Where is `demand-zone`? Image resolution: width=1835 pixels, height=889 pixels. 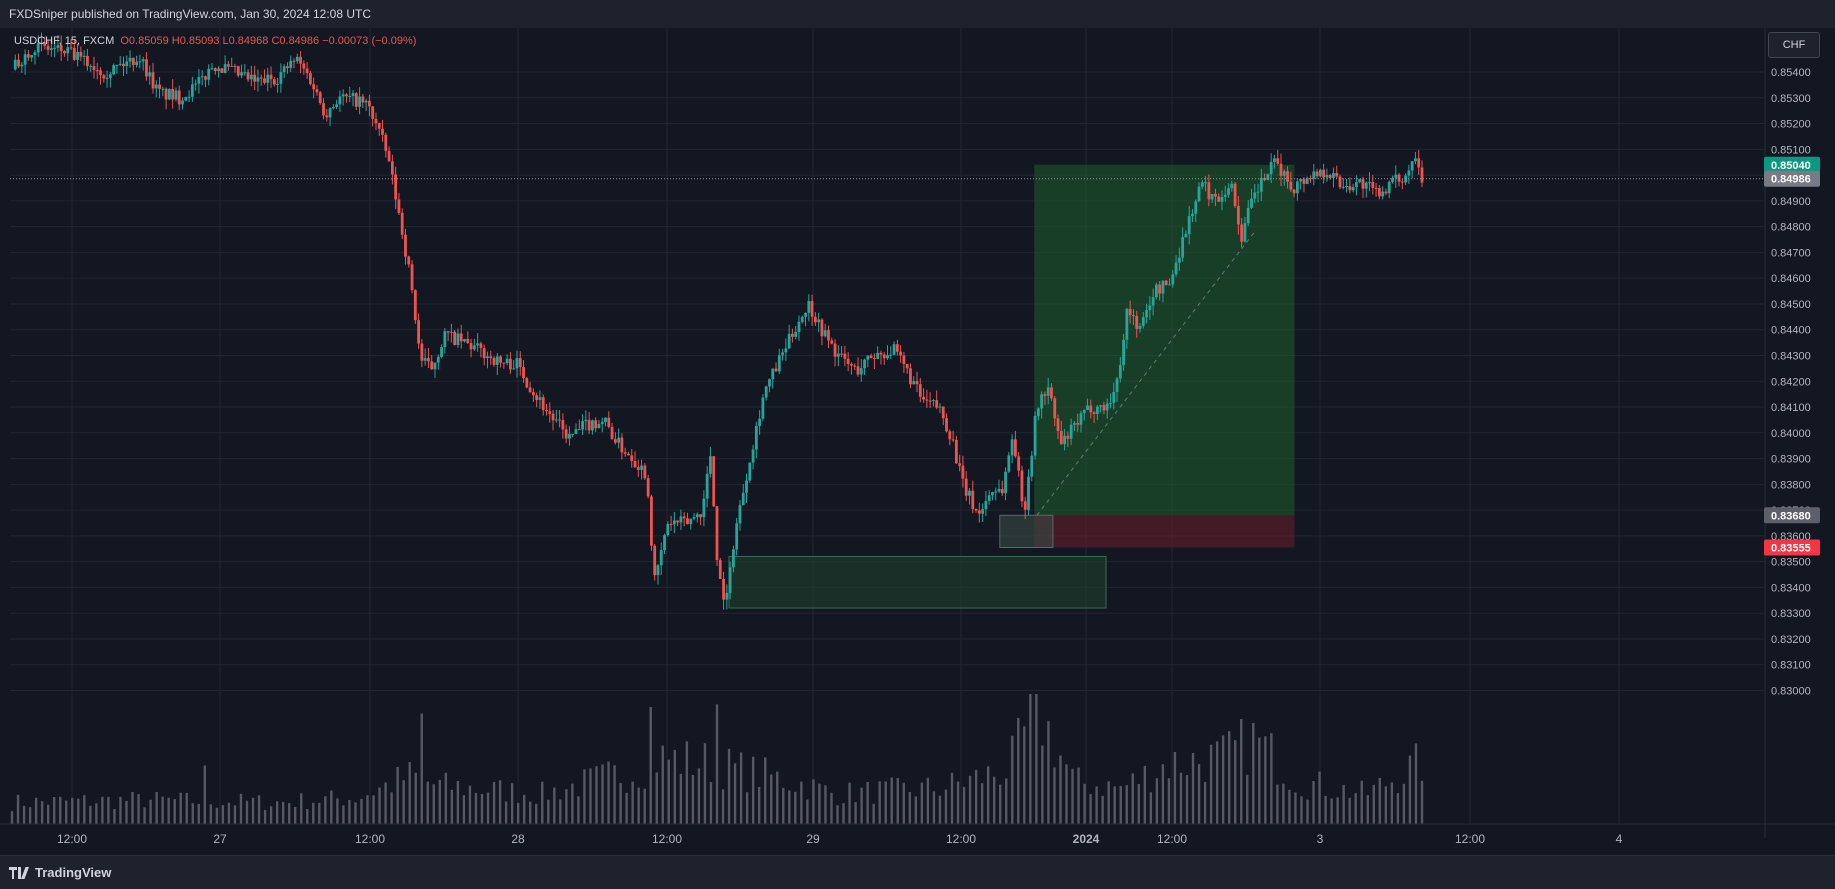 demand-zone is located at coordinates (917, 582).